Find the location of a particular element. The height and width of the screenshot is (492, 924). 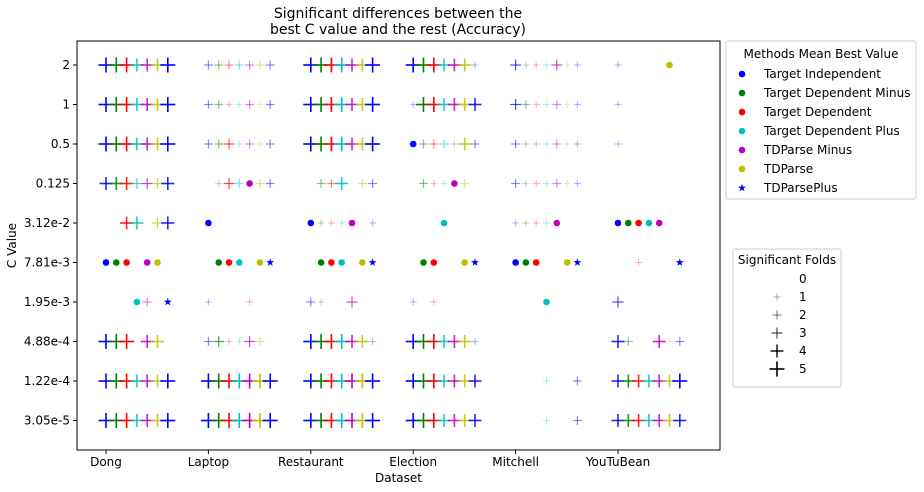

legend-significant-folds: Significant Folds 0 1 2 3 4 5 is located at coordinates (787, 318).